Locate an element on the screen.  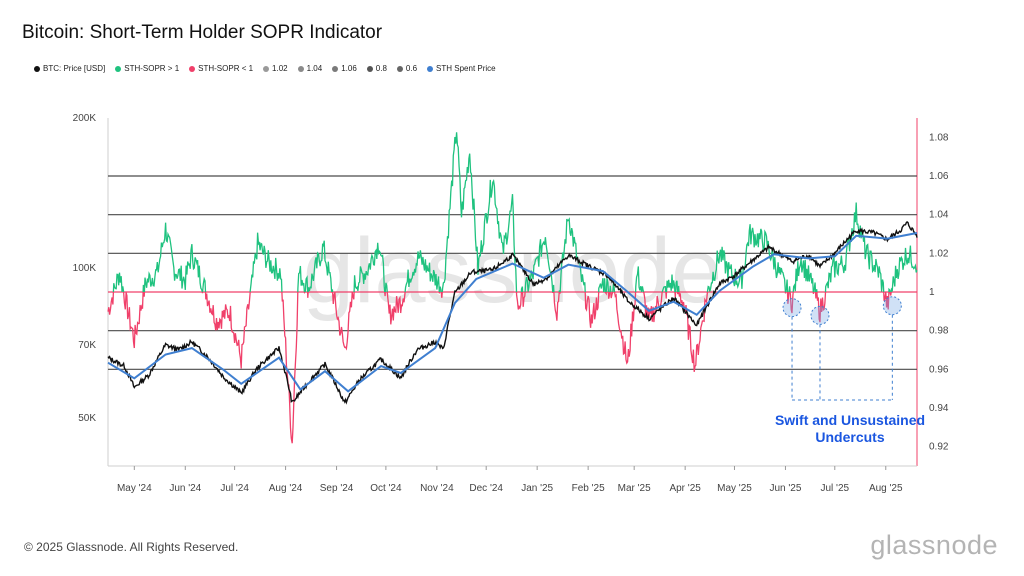
legend-item-0-6: 0.6 is located at coordinates (407, 68).